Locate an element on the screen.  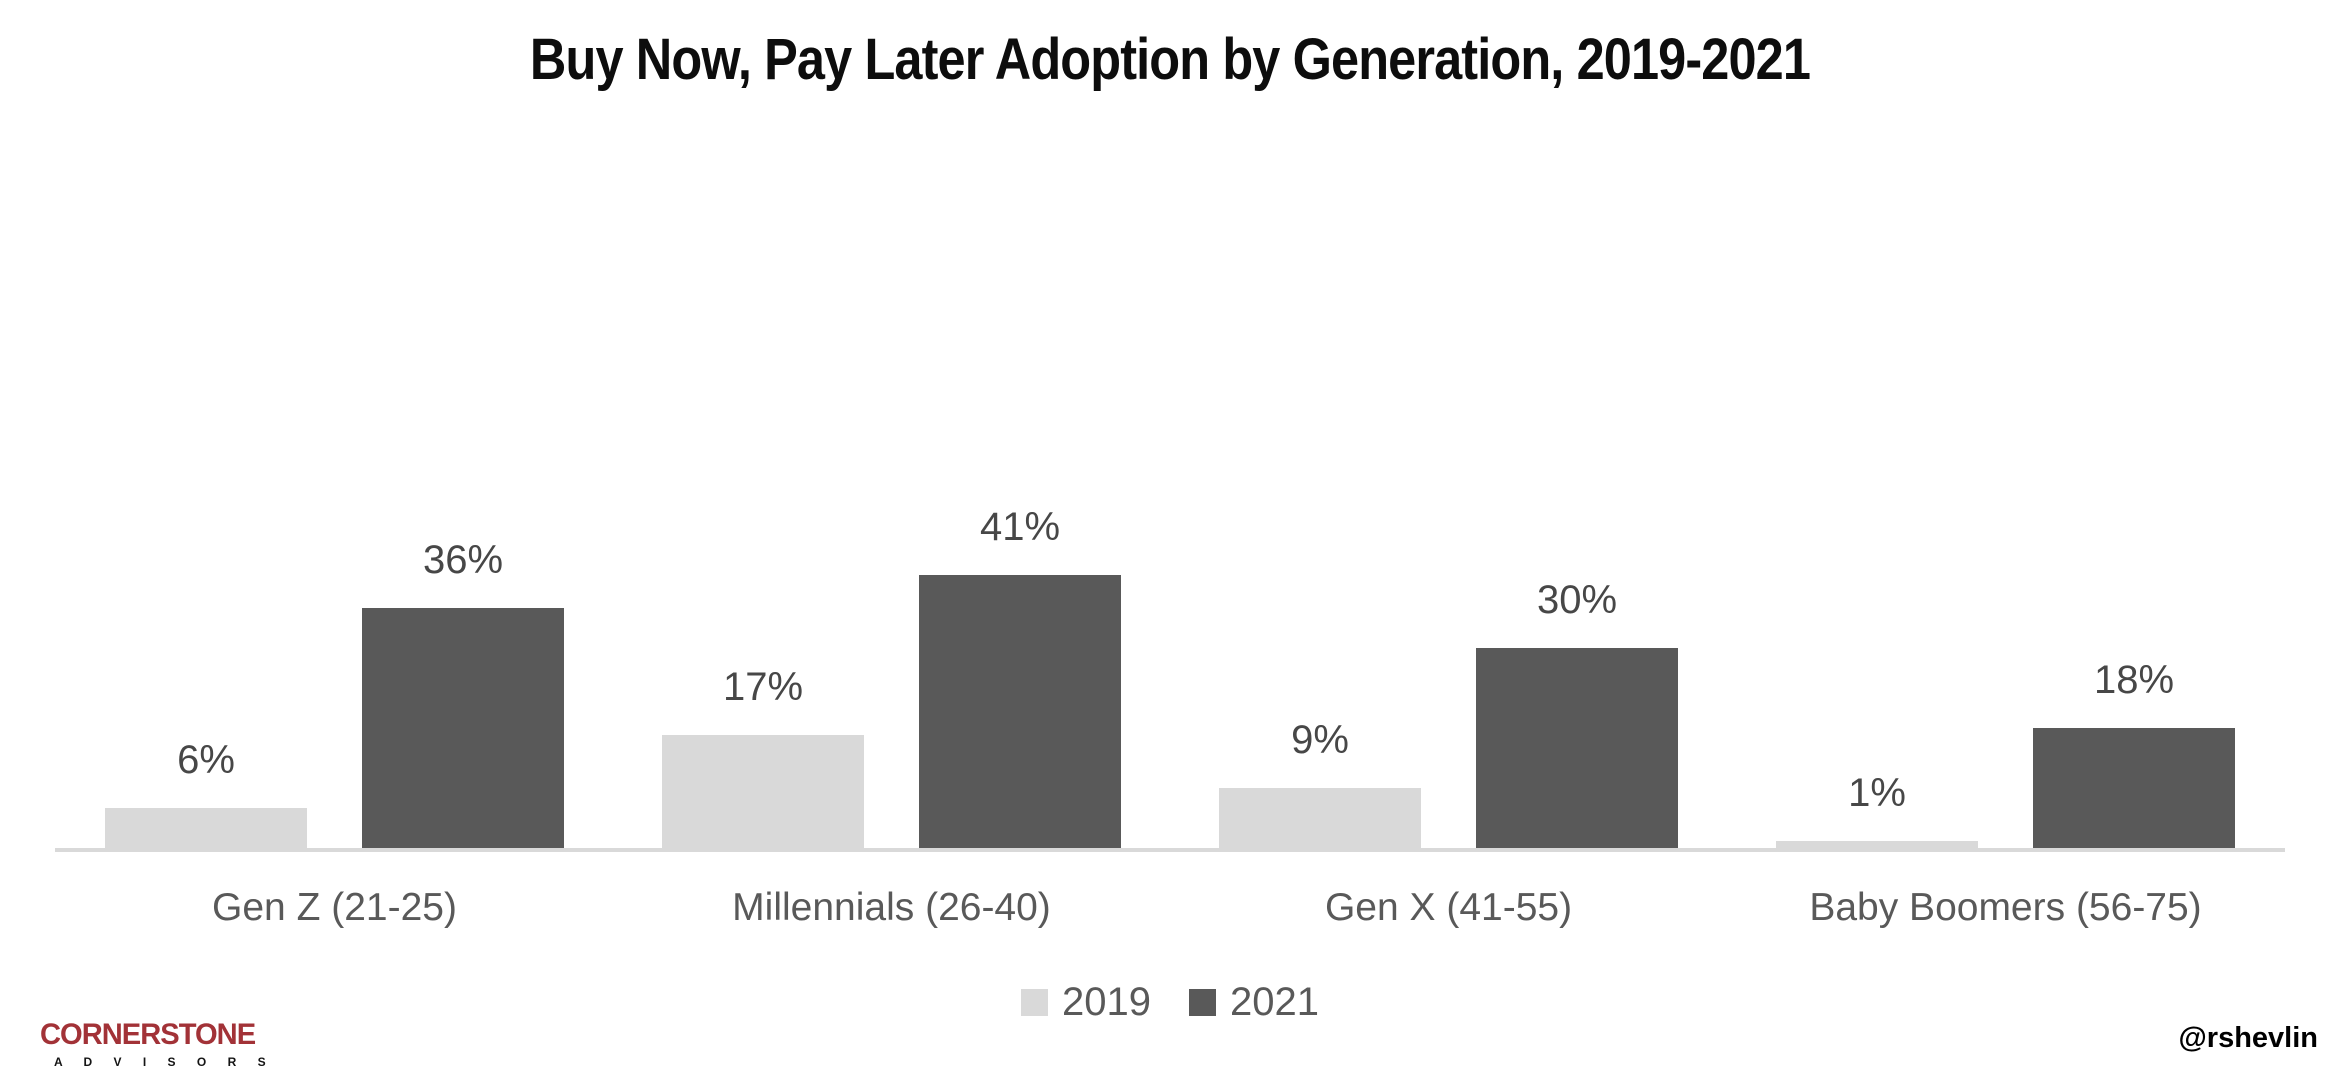
attribution-handle: @rshevlin is located at coordinates (2248, 1038).